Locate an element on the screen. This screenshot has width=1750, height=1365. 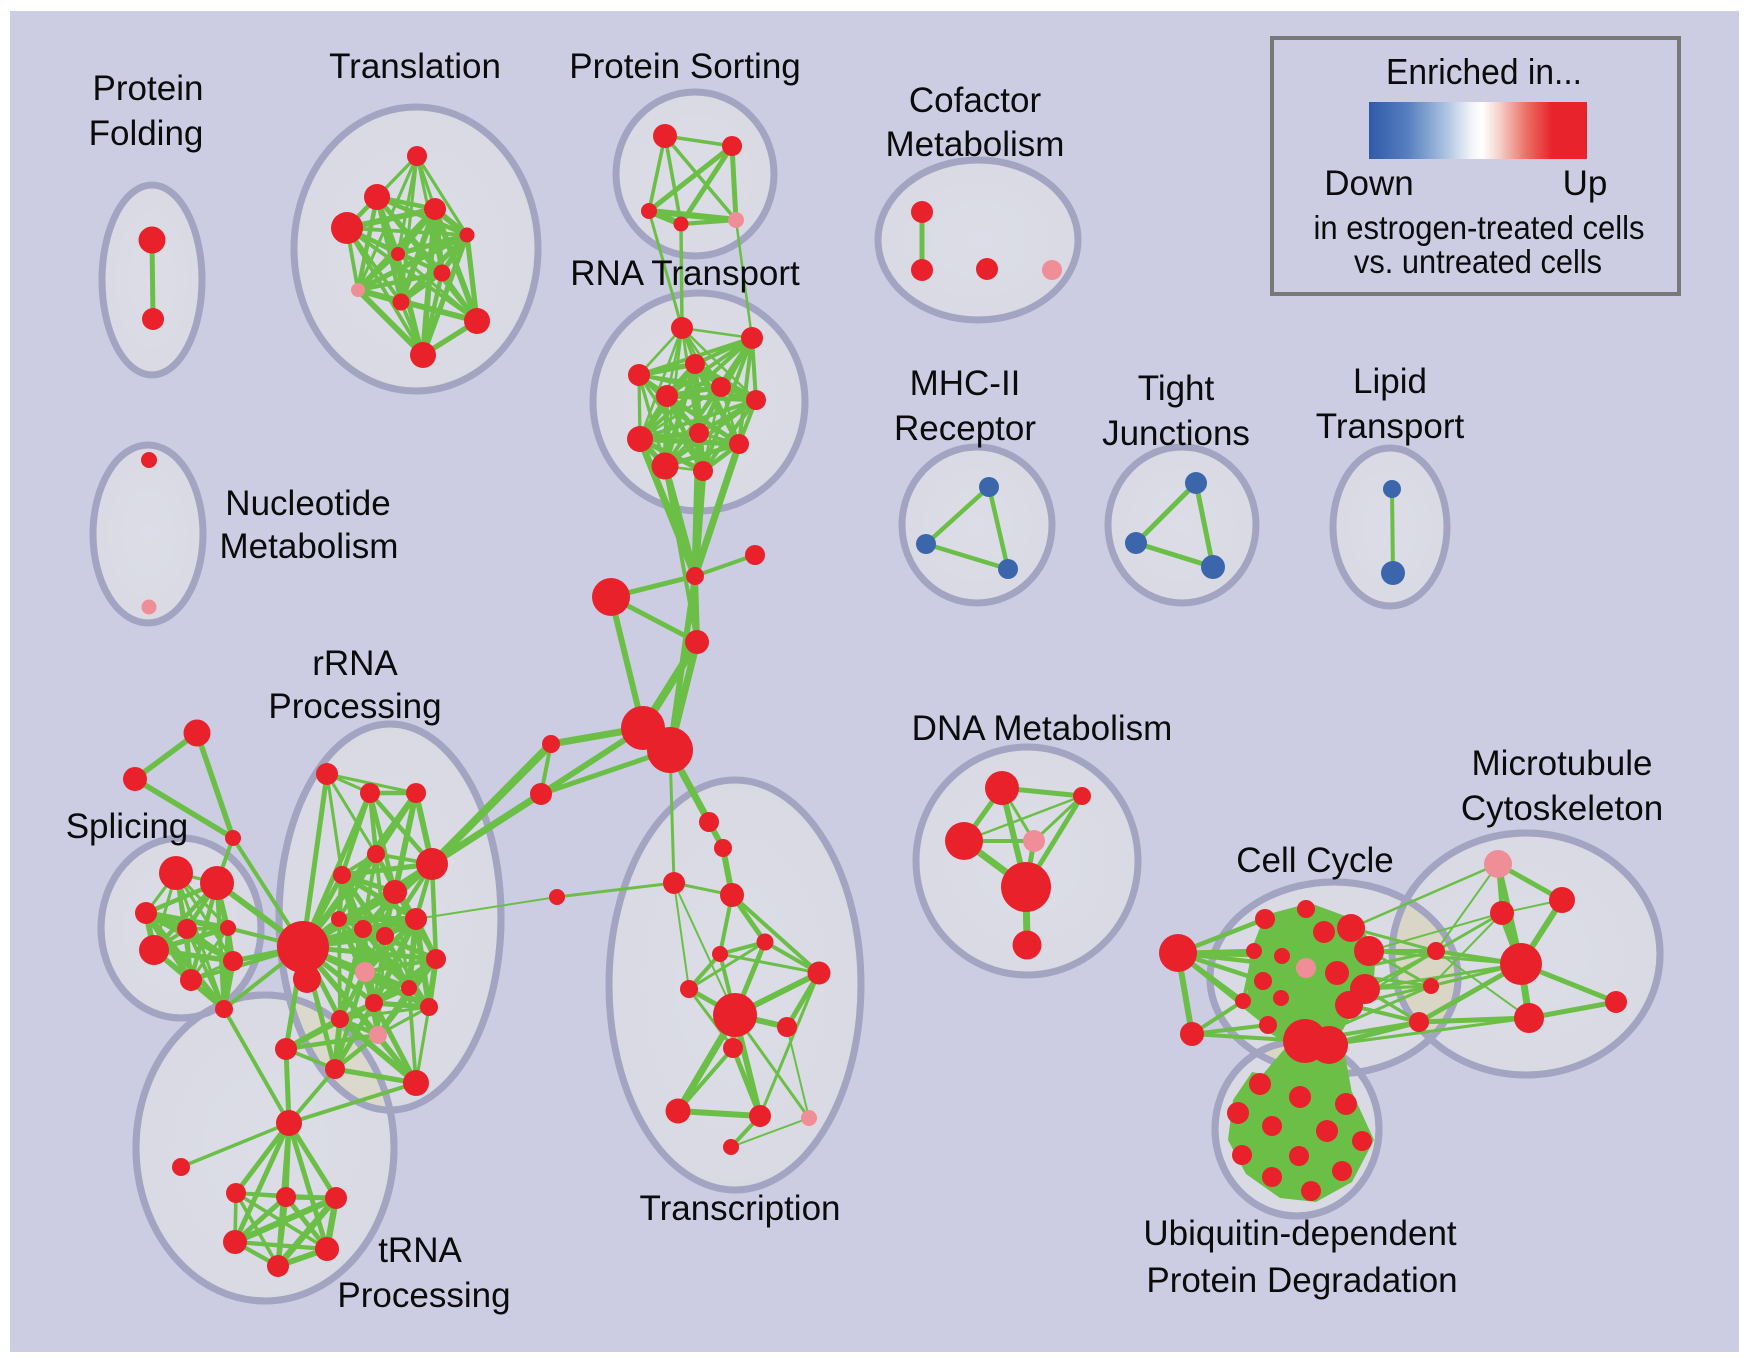
svg-text: Folding is located at coordinates (146, 133).